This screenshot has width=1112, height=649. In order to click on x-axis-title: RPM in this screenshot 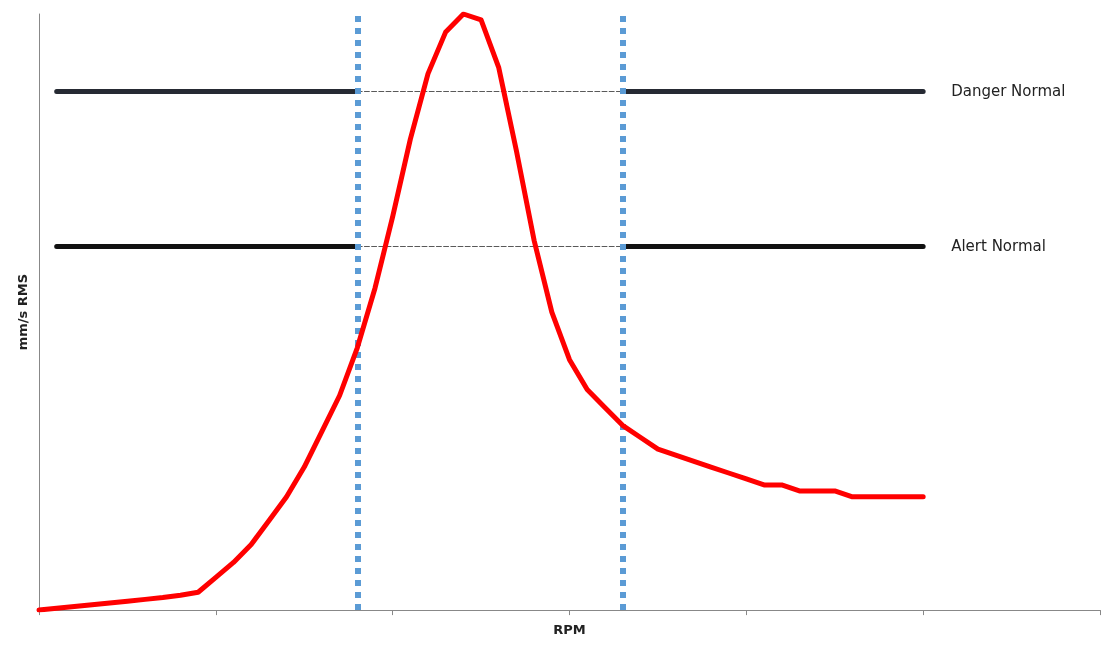, I will do `click(569, 629)`.